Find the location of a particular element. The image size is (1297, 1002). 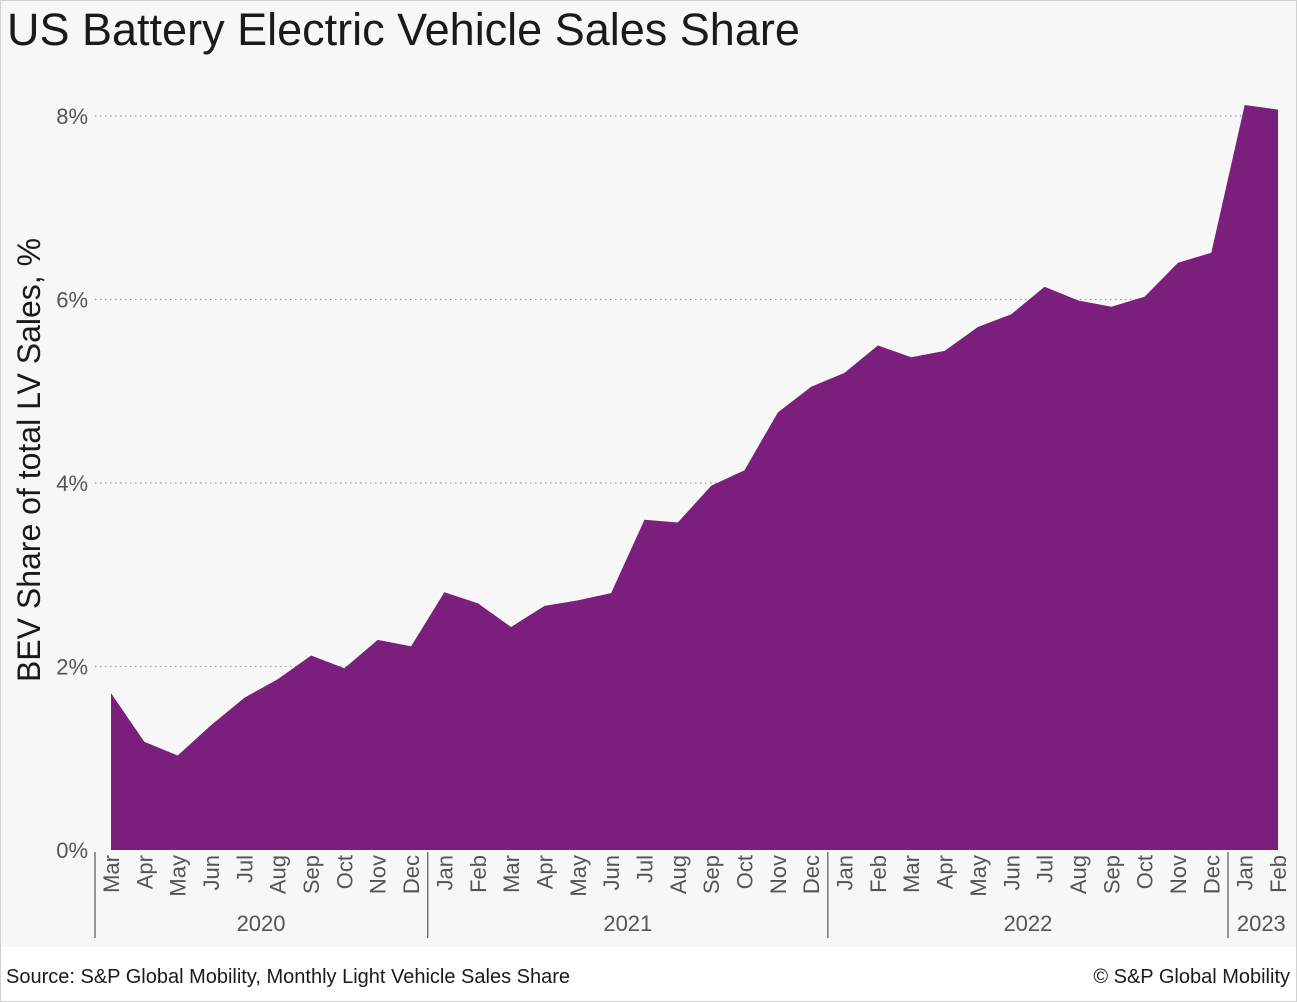

y-tick-label: 0% is located at coordinates (72, 850).